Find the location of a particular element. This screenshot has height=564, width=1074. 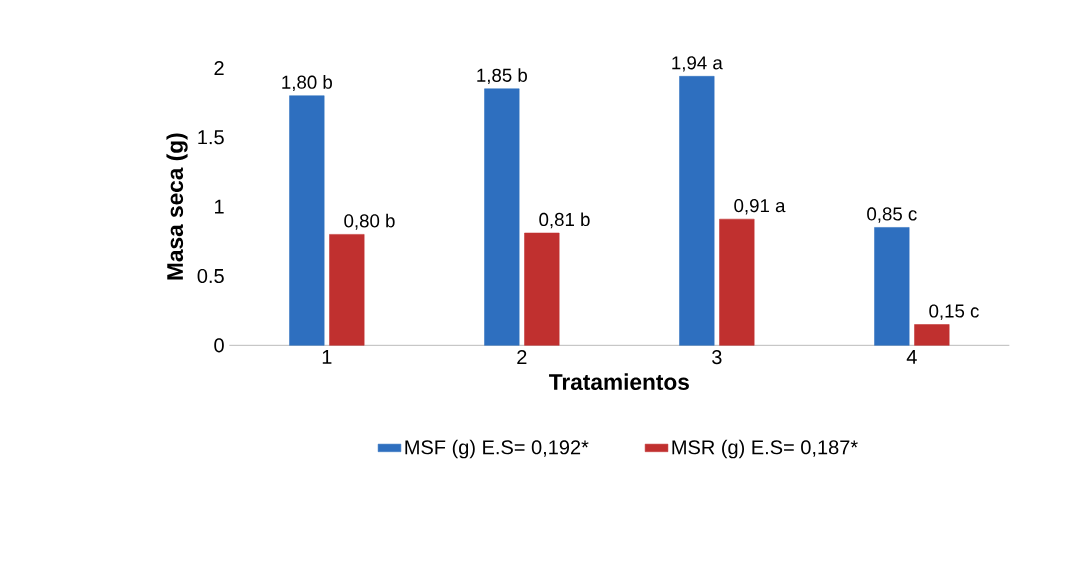

legend-label: MSF (g) E.S= 0,192* is located at coordinates (497, 449).